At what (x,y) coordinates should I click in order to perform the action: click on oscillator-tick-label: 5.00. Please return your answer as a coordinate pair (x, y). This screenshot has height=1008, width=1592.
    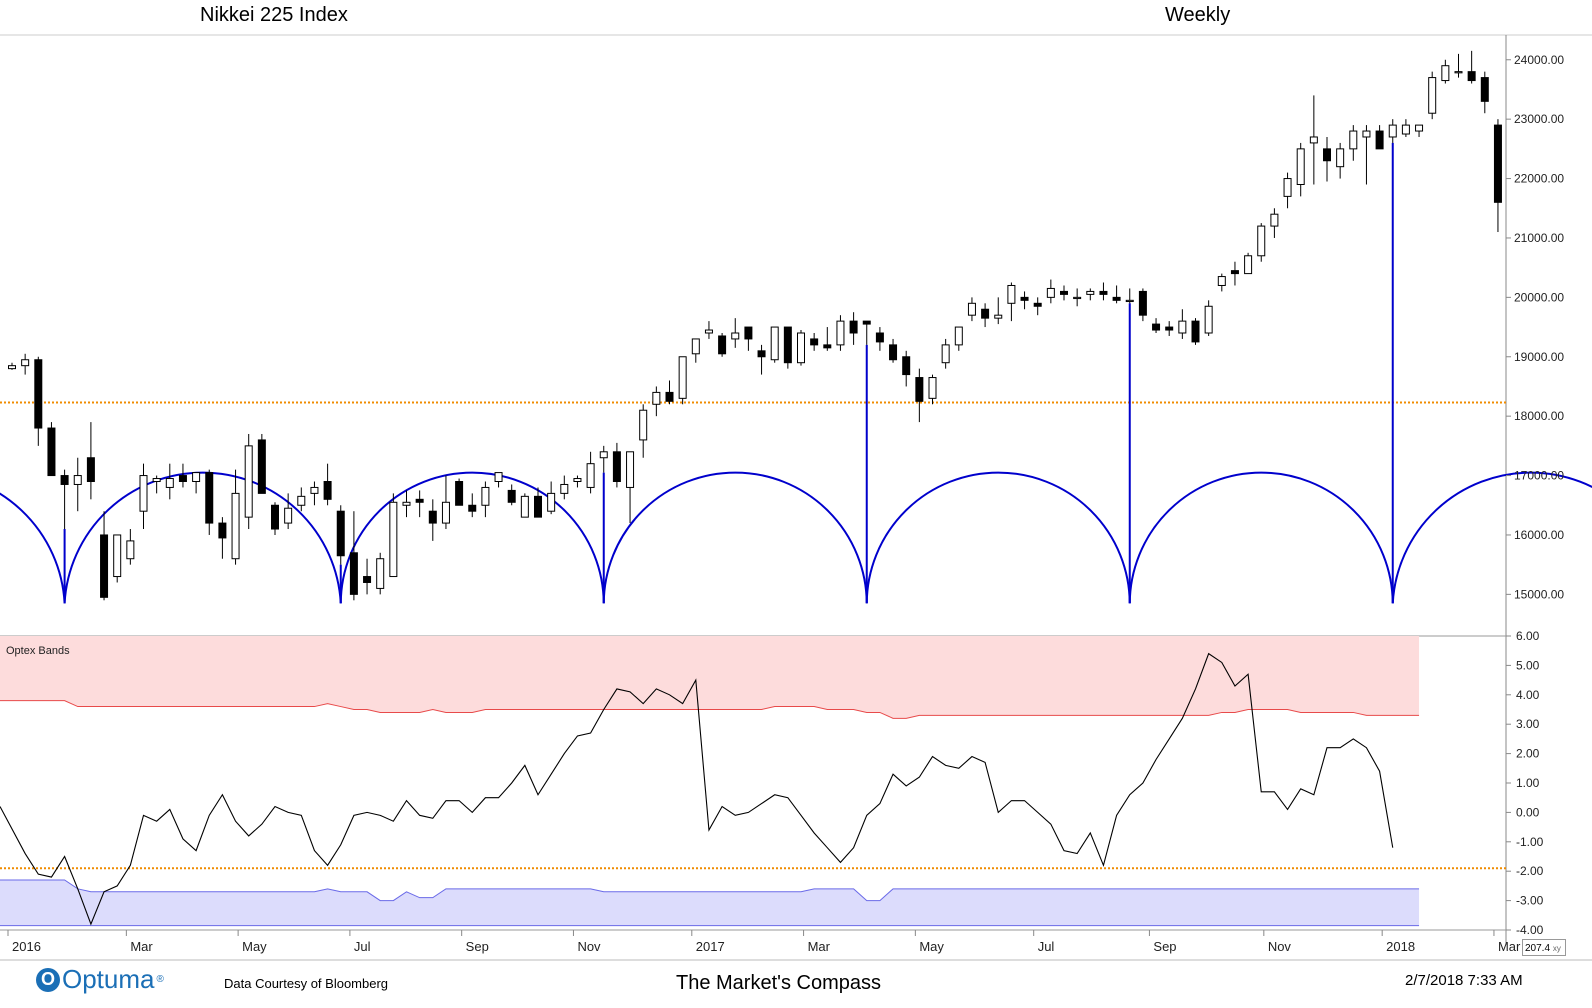
    Looking at the image, I should click on (1528, 665).